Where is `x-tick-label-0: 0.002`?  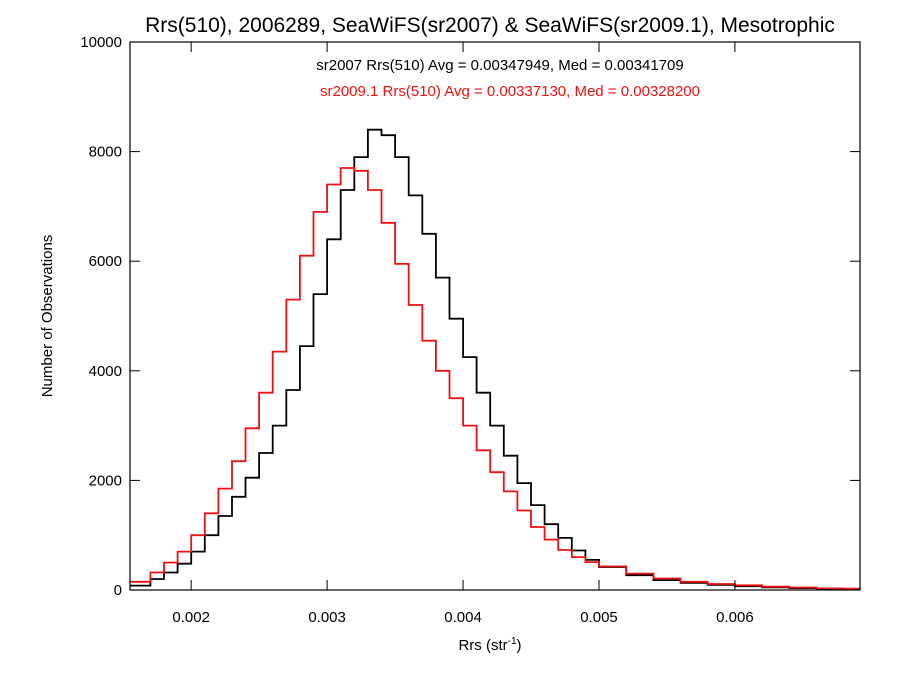 x-tick-label-0: 0.002 is located at coordinates (191, 617).